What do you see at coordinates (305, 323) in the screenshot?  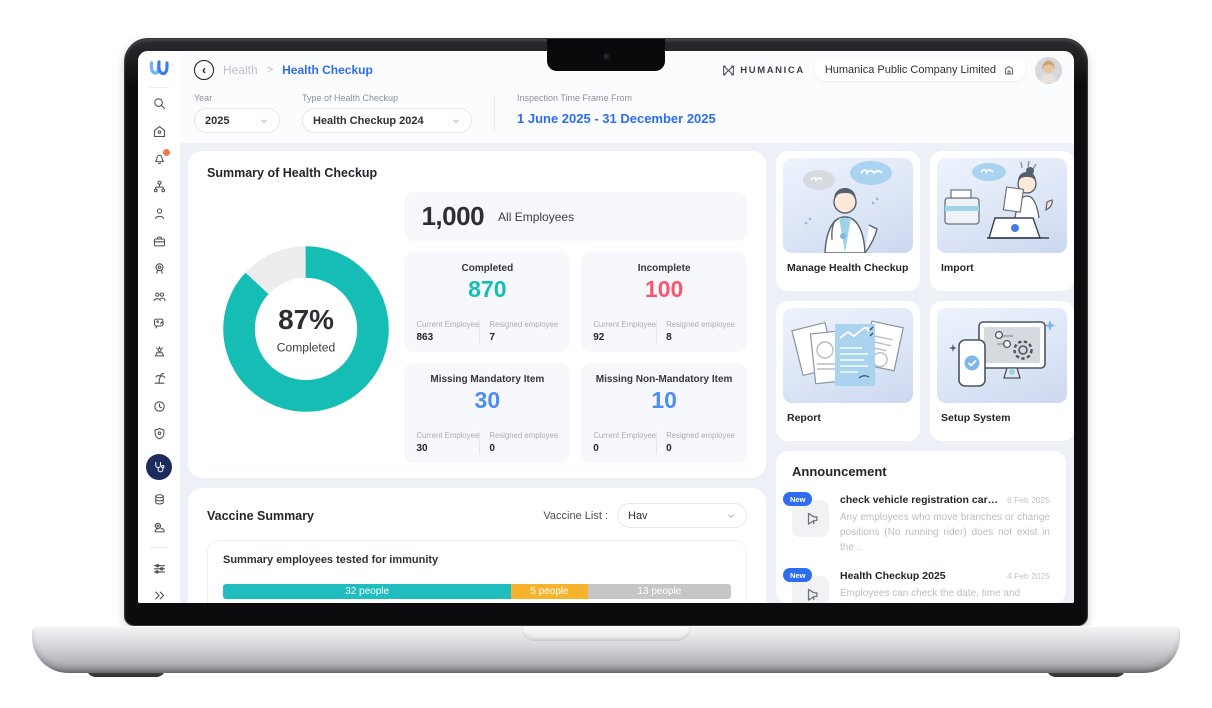 I see `completion-donut-chart: 87% Completed` at bounding box center [305, 323].